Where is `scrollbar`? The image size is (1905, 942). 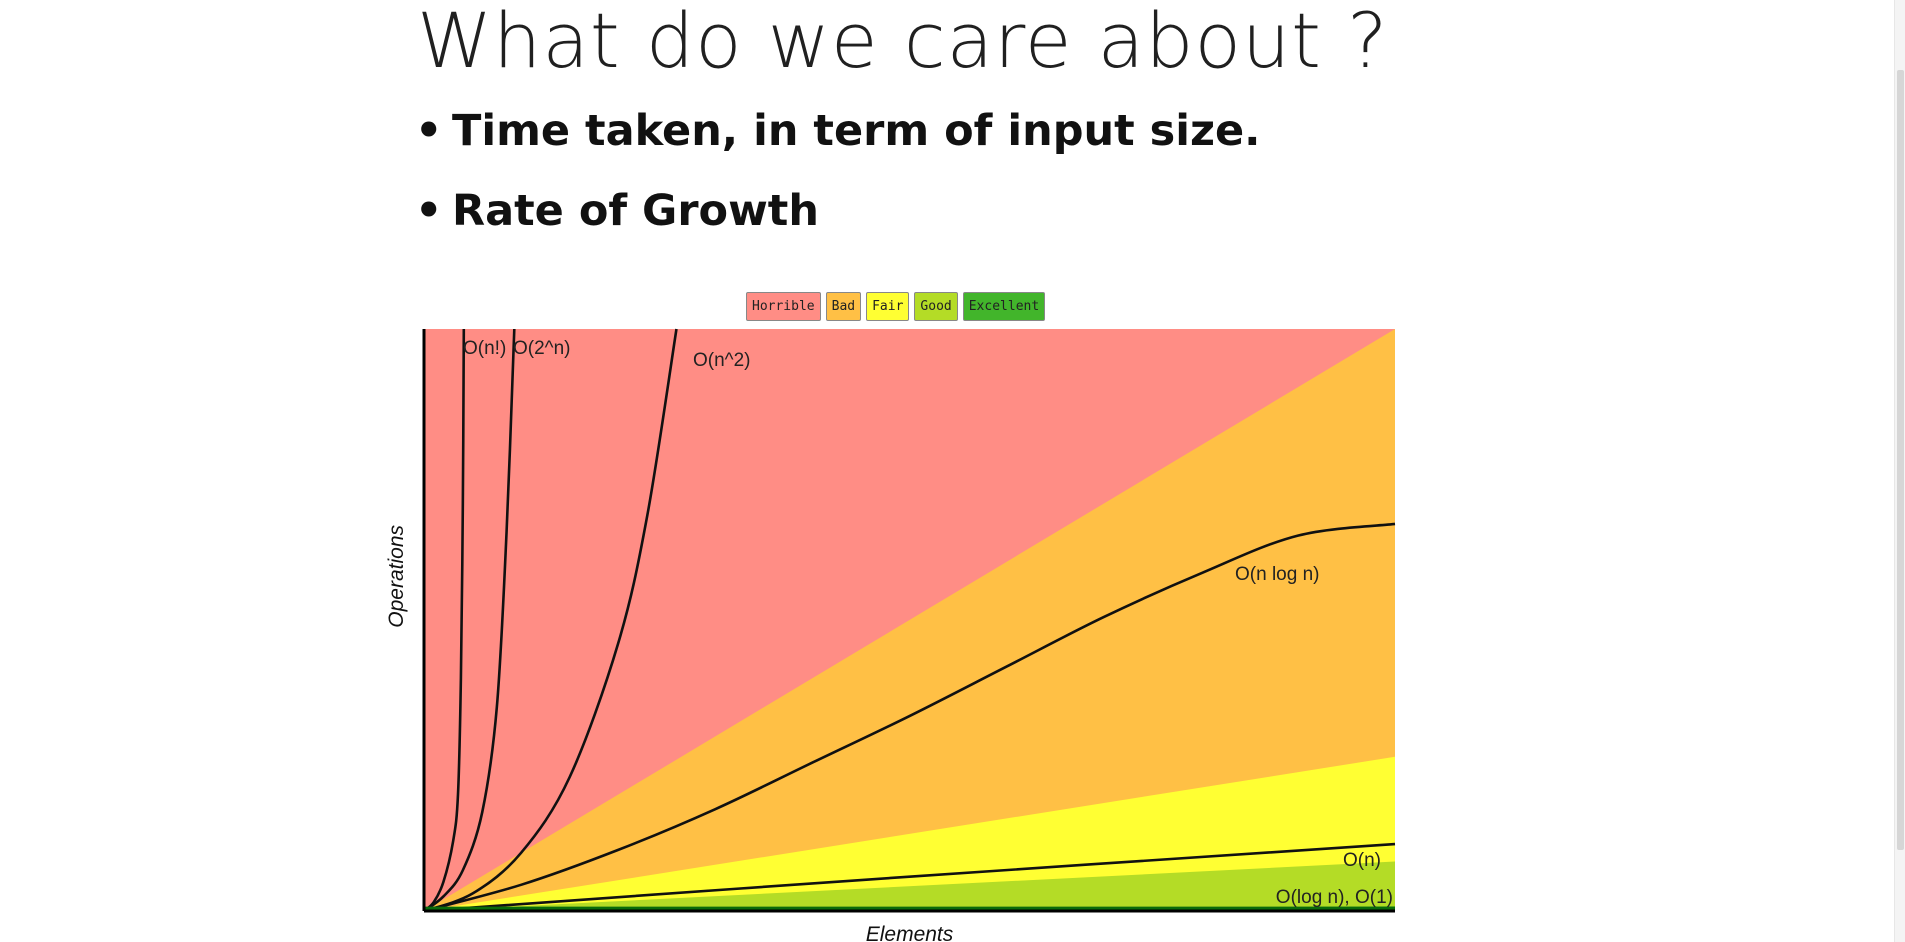 scrollbar is located at coordinates (1899, 471).